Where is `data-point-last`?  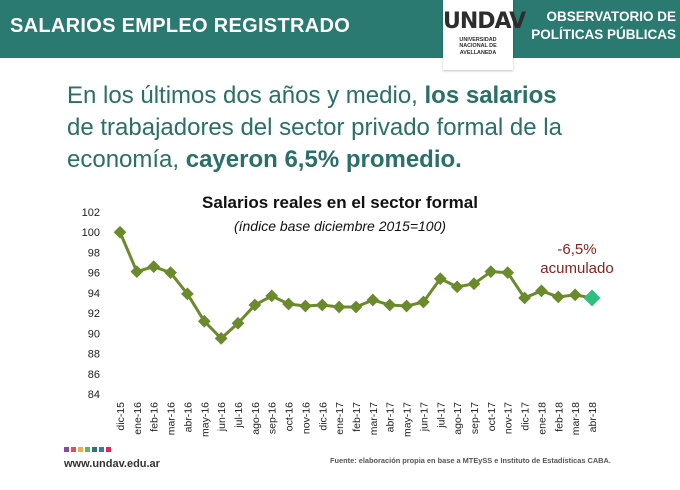
data-point-last is located at coordinates (592, 298).